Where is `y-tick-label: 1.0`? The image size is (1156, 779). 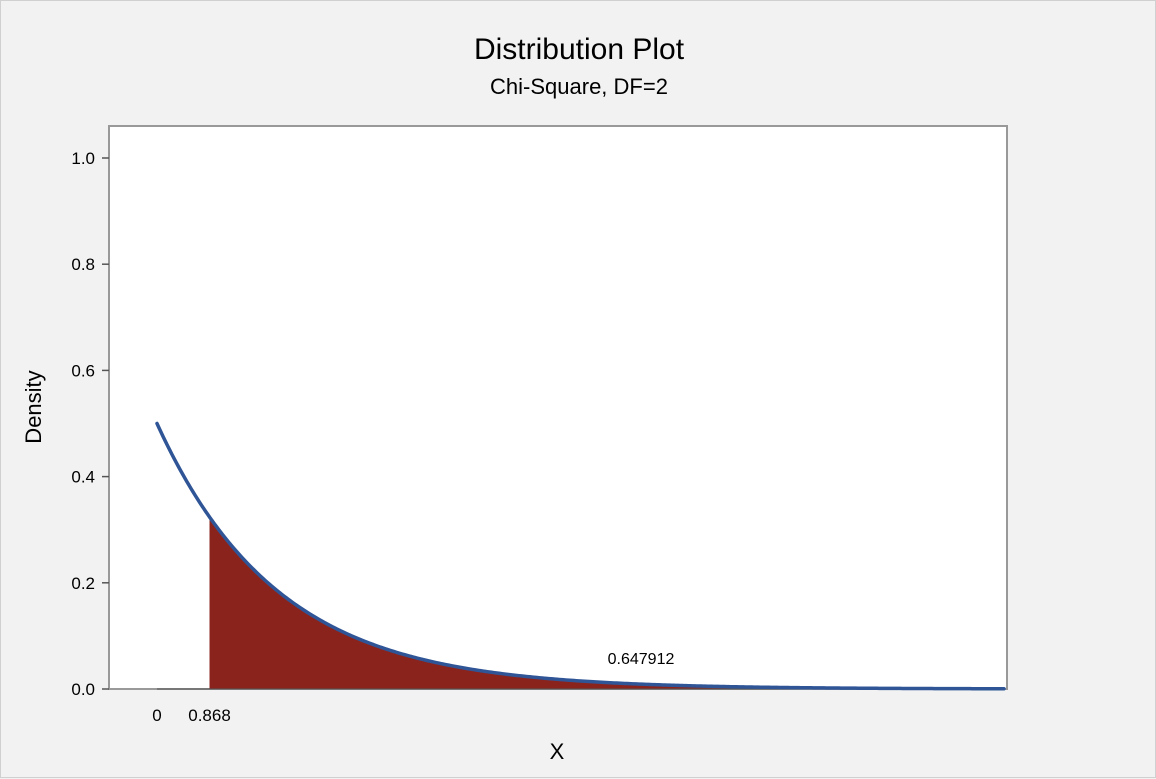 y-tick-label: 1.0 is located at coordinates (83, 158).